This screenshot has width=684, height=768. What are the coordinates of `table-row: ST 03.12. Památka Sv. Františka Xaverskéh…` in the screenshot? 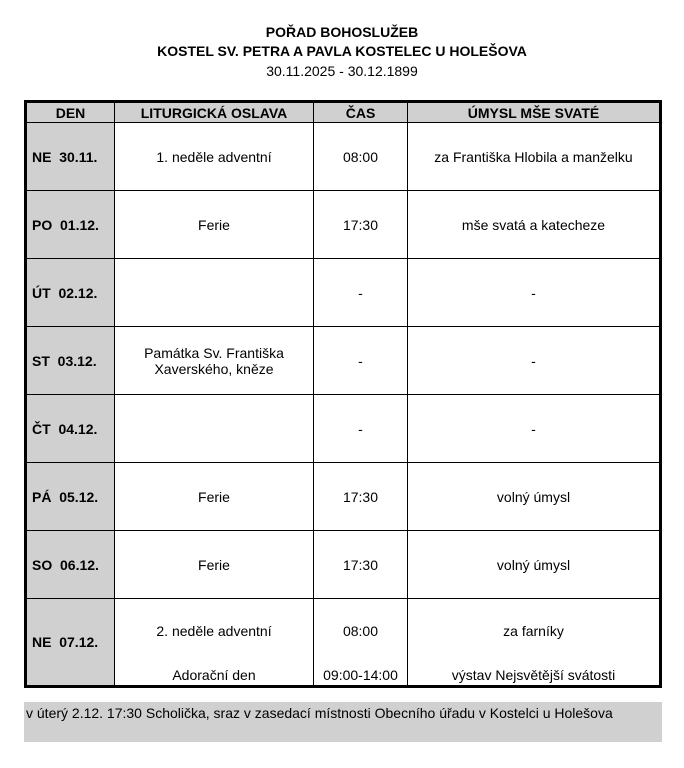 It's located at (343, 360).